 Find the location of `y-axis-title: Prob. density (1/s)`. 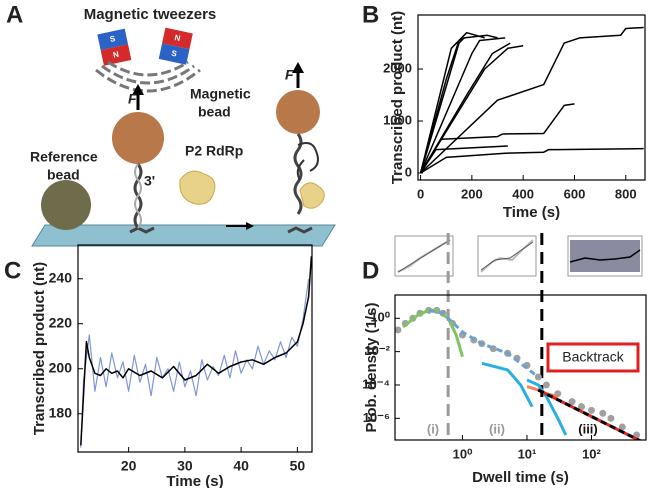

y-axis-title: Prob. density (1/s) is located at coordinates (371, 367).